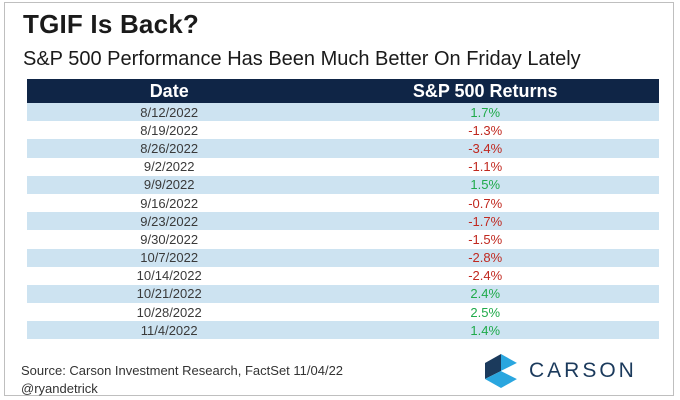 The image size is (680, 400). Describe the element at coordinates (169, 130) in the screenshot. I see `date-cell: 8/19/2022` at that location.